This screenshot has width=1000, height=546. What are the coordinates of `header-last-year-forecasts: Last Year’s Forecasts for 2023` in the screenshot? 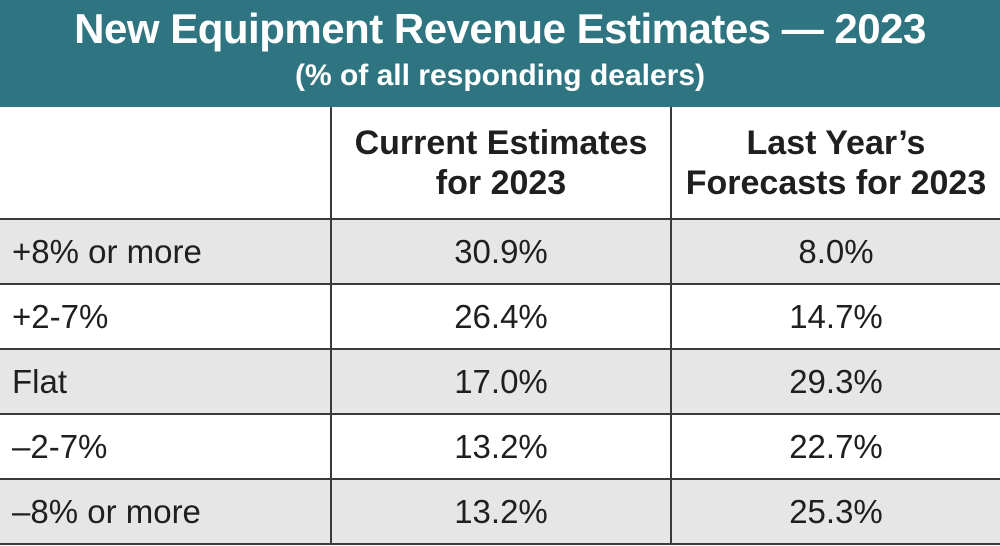 It's located at (835, 163).